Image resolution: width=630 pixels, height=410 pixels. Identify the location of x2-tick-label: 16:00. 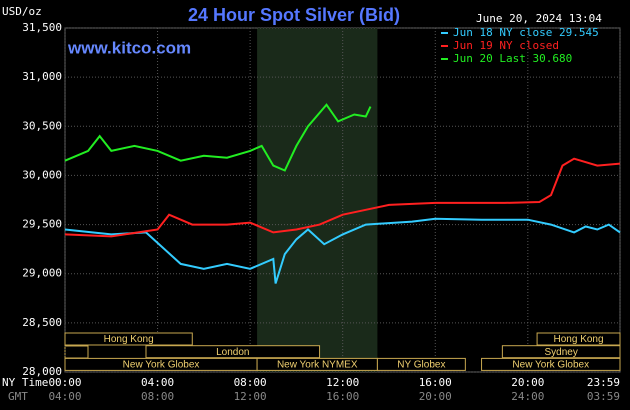
(342, 396).